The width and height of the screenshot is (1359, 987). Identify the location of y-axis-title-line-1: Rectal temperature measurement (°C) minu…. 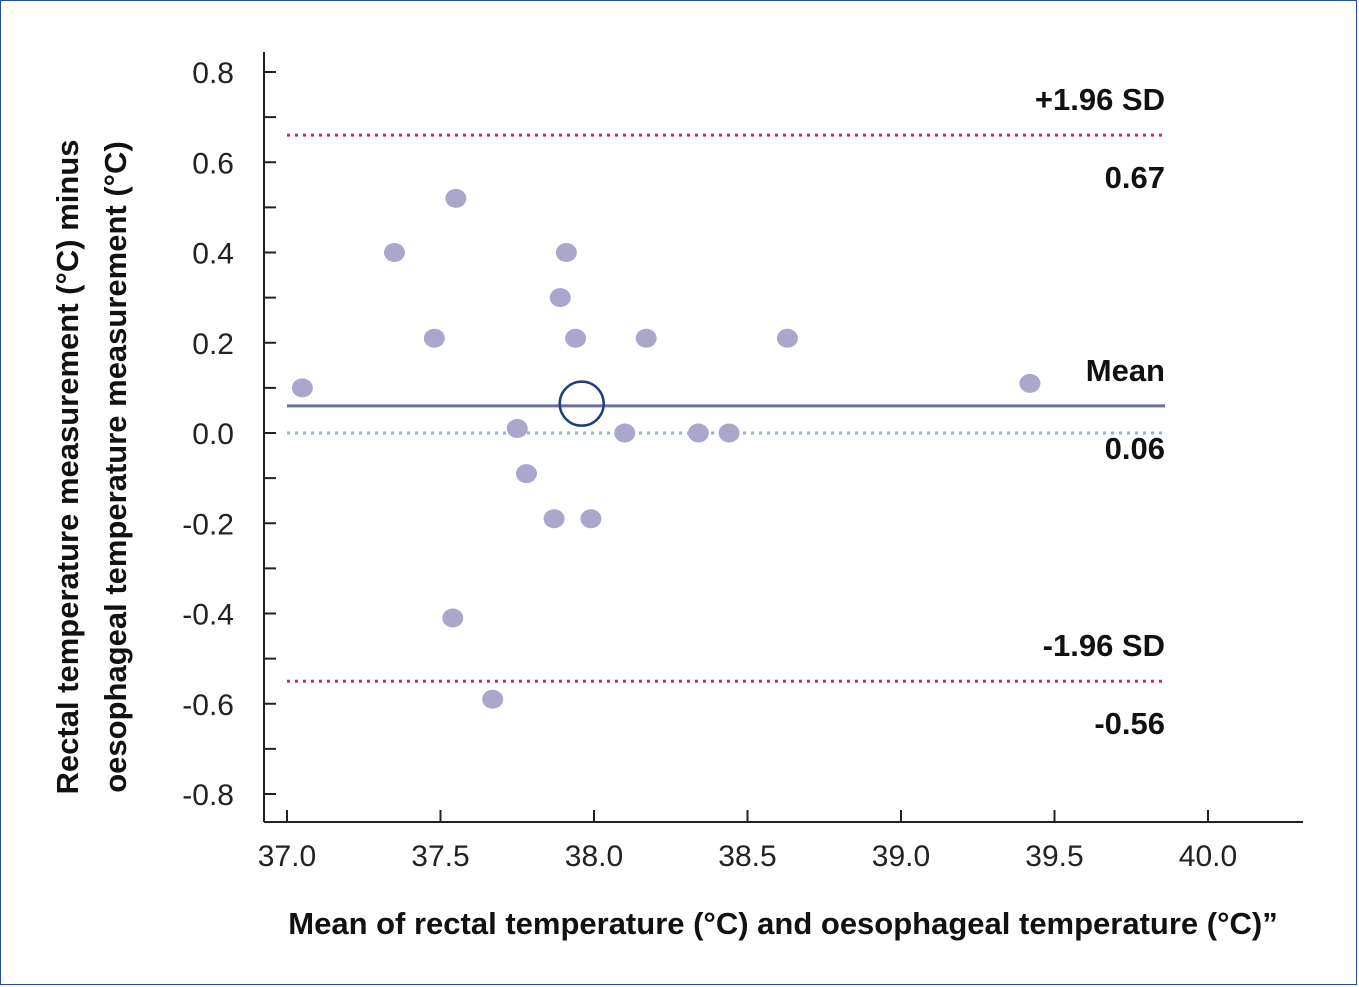
(67, 467).